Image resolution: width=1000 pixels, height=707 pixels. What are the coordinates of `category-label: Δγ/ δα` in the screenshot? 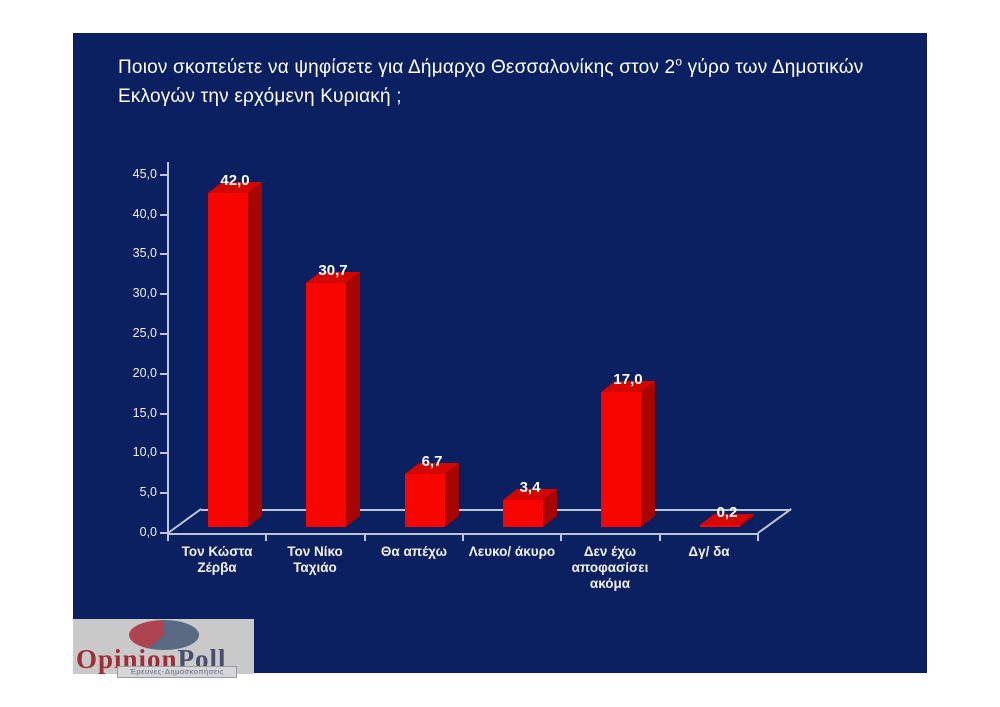 It's located at (709, 551).